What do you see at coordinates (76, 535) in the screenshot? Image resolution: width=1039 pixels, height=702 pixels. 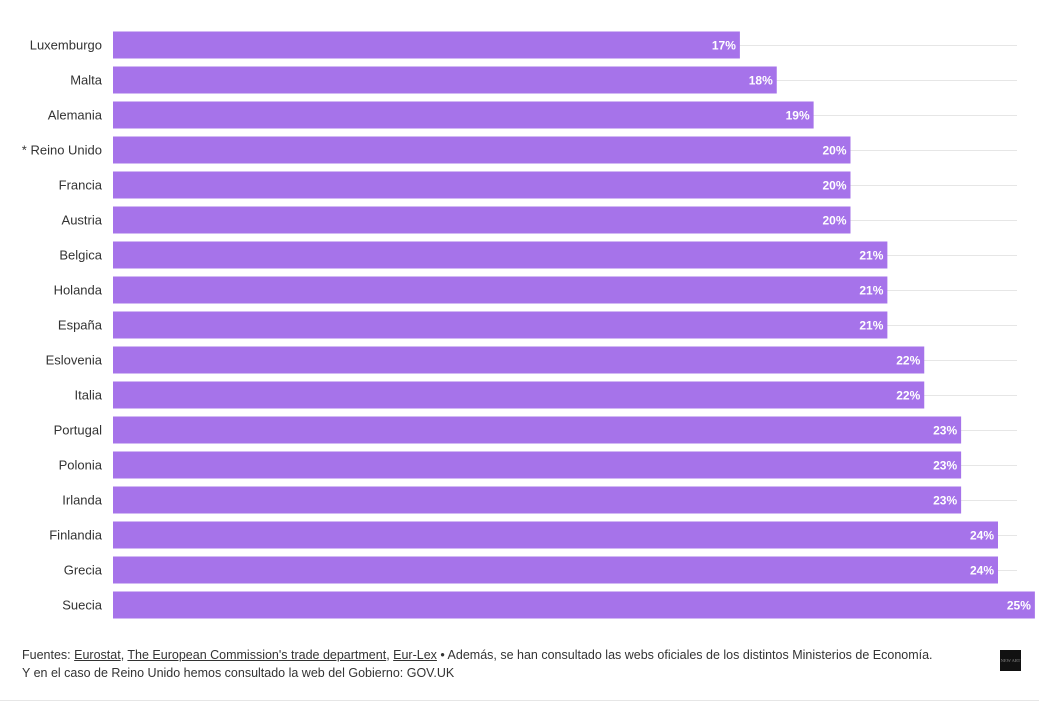 I see `category-label: Finlandia` at bounding box center [76, 535].